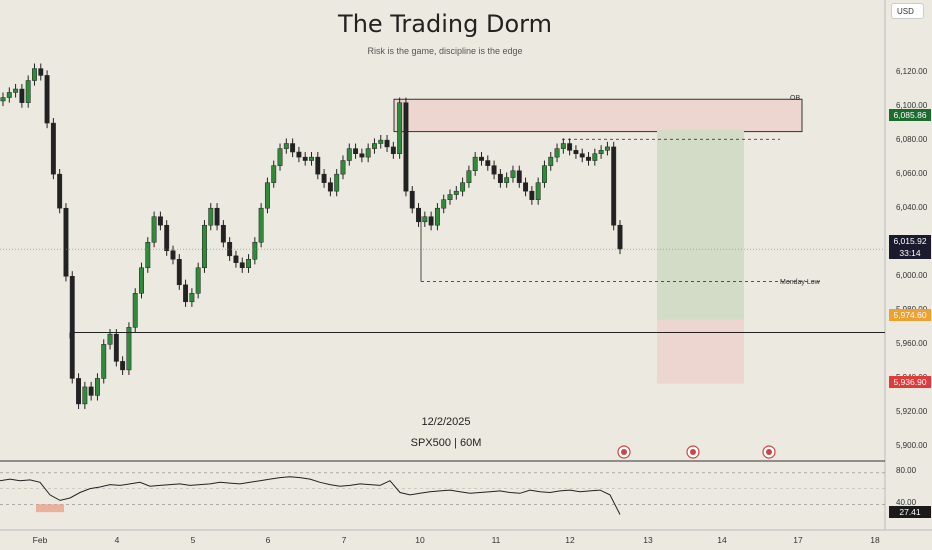 This screenshot has height=550, width=932. What do you see at coordinates (446, 443) in the screenshot?
I see `symbol-label: SPX500 | 60M` at bounding box center [446, 443].